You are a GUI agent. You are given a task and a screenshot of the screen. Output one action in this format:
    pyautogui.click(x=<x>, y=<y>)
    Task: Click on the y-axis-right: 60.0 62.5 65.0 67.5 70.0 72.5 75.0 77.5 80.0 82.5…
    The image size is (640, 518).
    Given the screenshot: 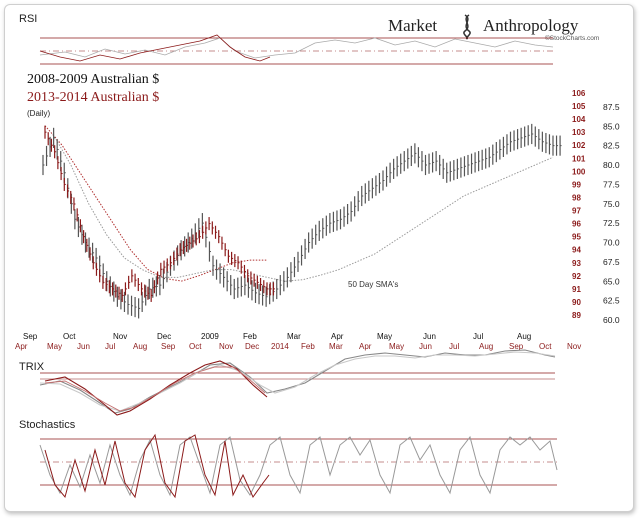 What is the action you would take?
    pyautogui.click(x=611, y=213)
    